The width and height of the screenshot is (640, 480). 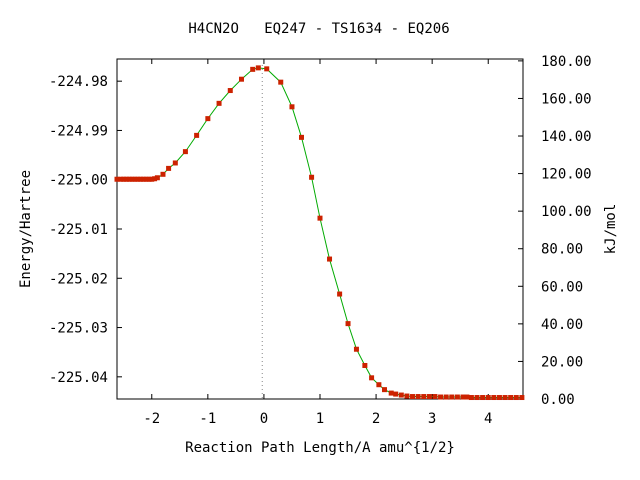 What do you see at coordinates (611, 229) in the screenshot?
I see `y2-axis-label: kJ/mol` at bounding box center [611, 229].